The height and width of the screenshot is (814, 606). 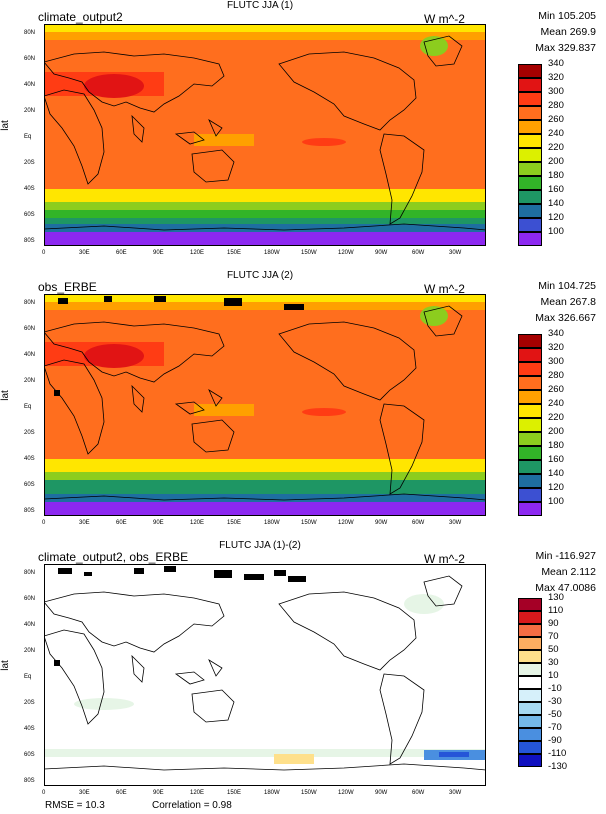 I want to click on stat-mean: Mean 2.112, so click(x=568, y=572).